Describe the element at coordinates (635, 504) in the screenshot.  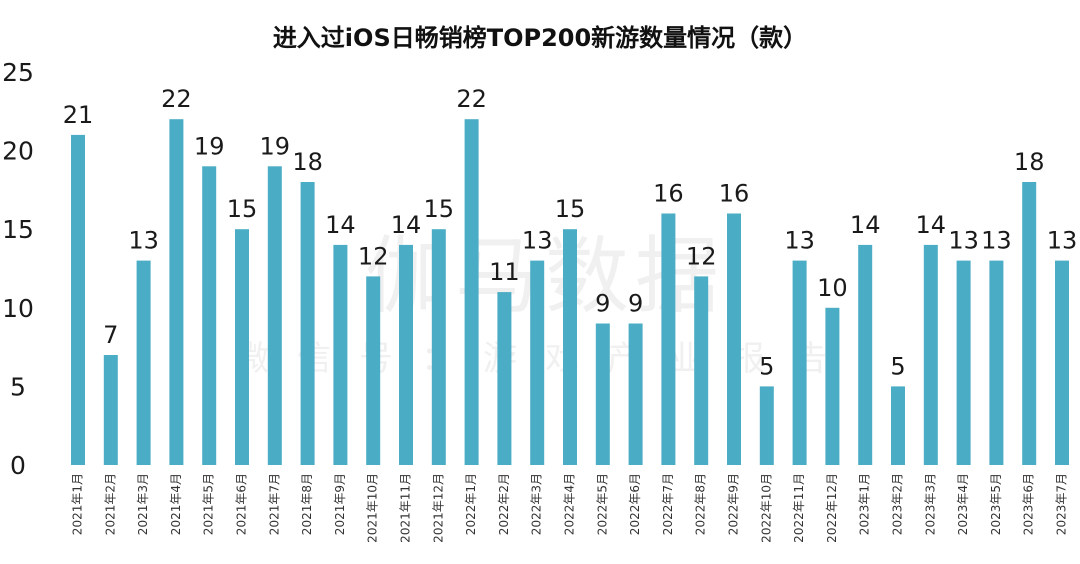
I see `x-tick-label: 2022年6月` at that location.